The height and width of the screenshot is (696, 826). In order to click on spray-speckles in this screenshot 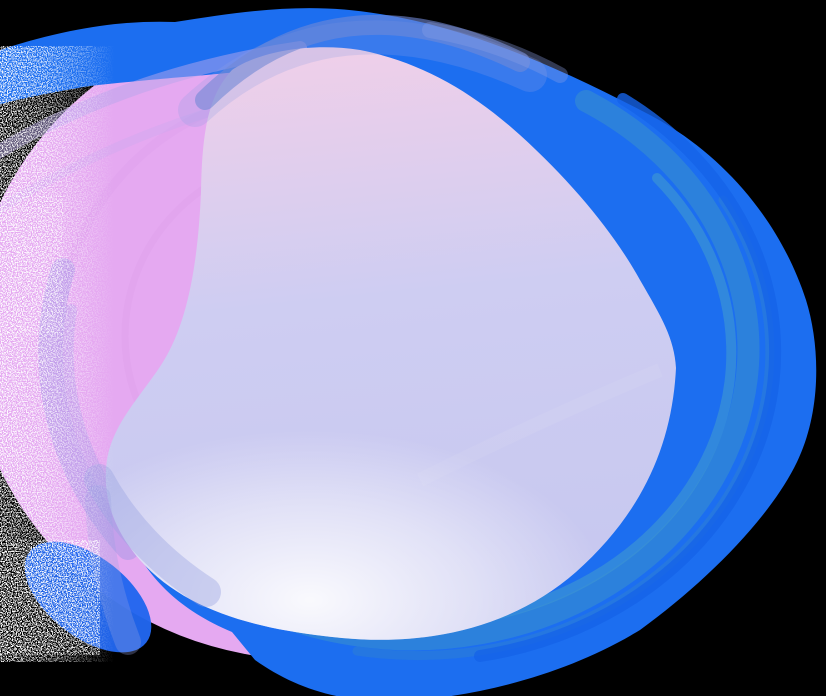, I will do `click(57, 354)`.